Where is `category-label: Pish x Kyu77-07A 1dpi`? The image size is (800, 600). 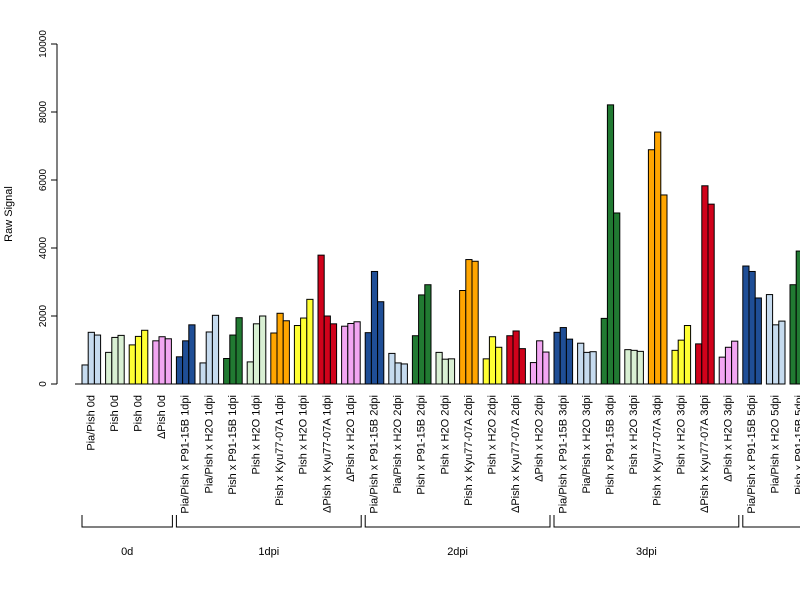
category-label: Pish x Kyu77-07A 1dpi is located at coordinates (280, 450).